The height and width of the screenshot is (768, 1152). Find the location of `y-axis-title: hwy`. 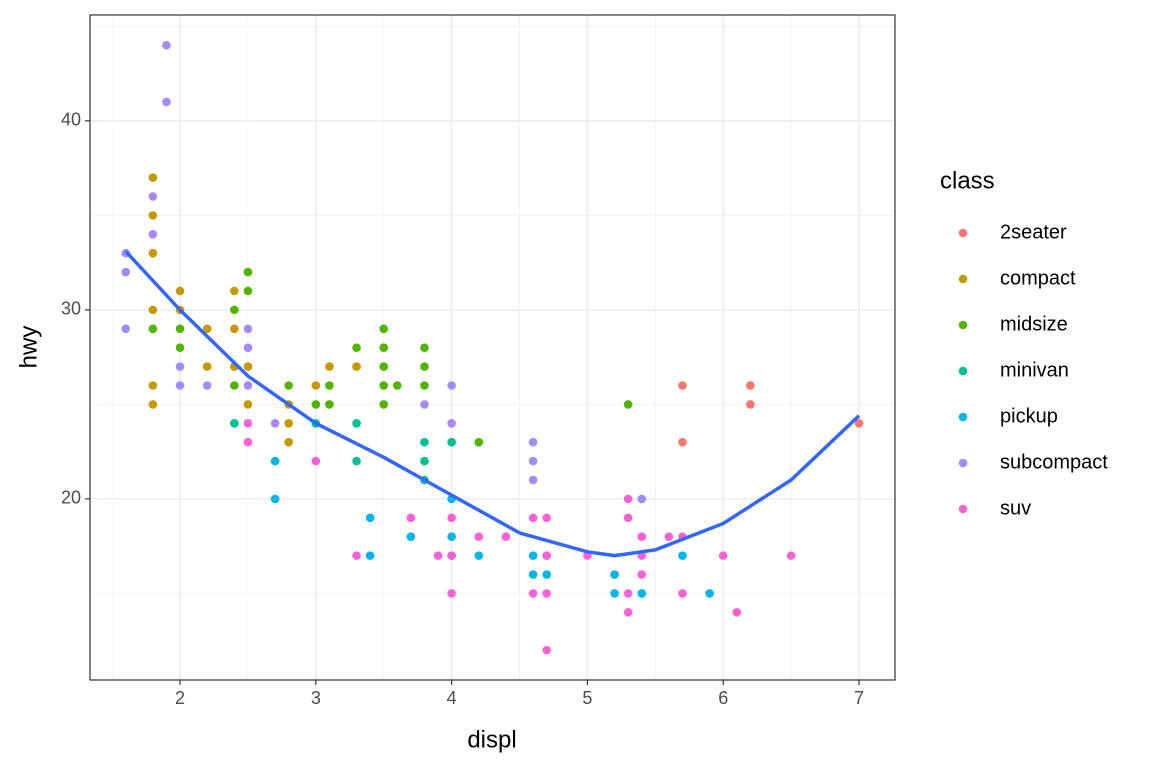

y-axis-title: hwy is located at coordinates (28, 347).